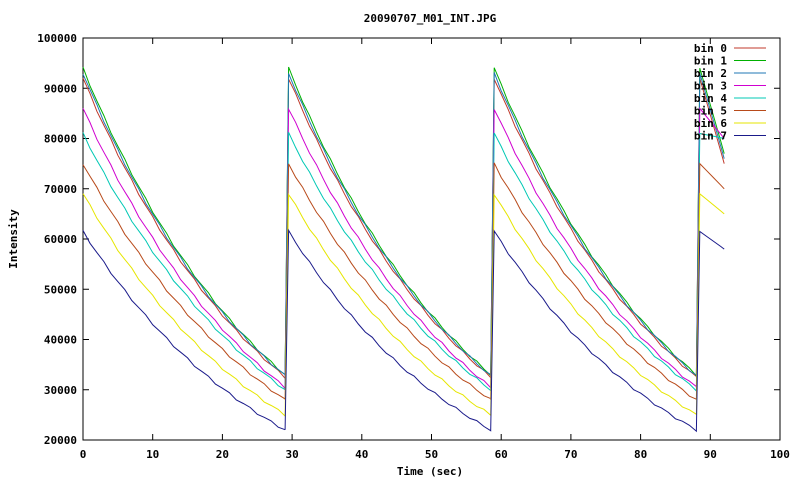 The width and height of the screenshot is (800, 480). What do you see at coordinates (60, 340) in the screenshot?
I see `y-tick-label: 40000` at bounding box center [60, 340].